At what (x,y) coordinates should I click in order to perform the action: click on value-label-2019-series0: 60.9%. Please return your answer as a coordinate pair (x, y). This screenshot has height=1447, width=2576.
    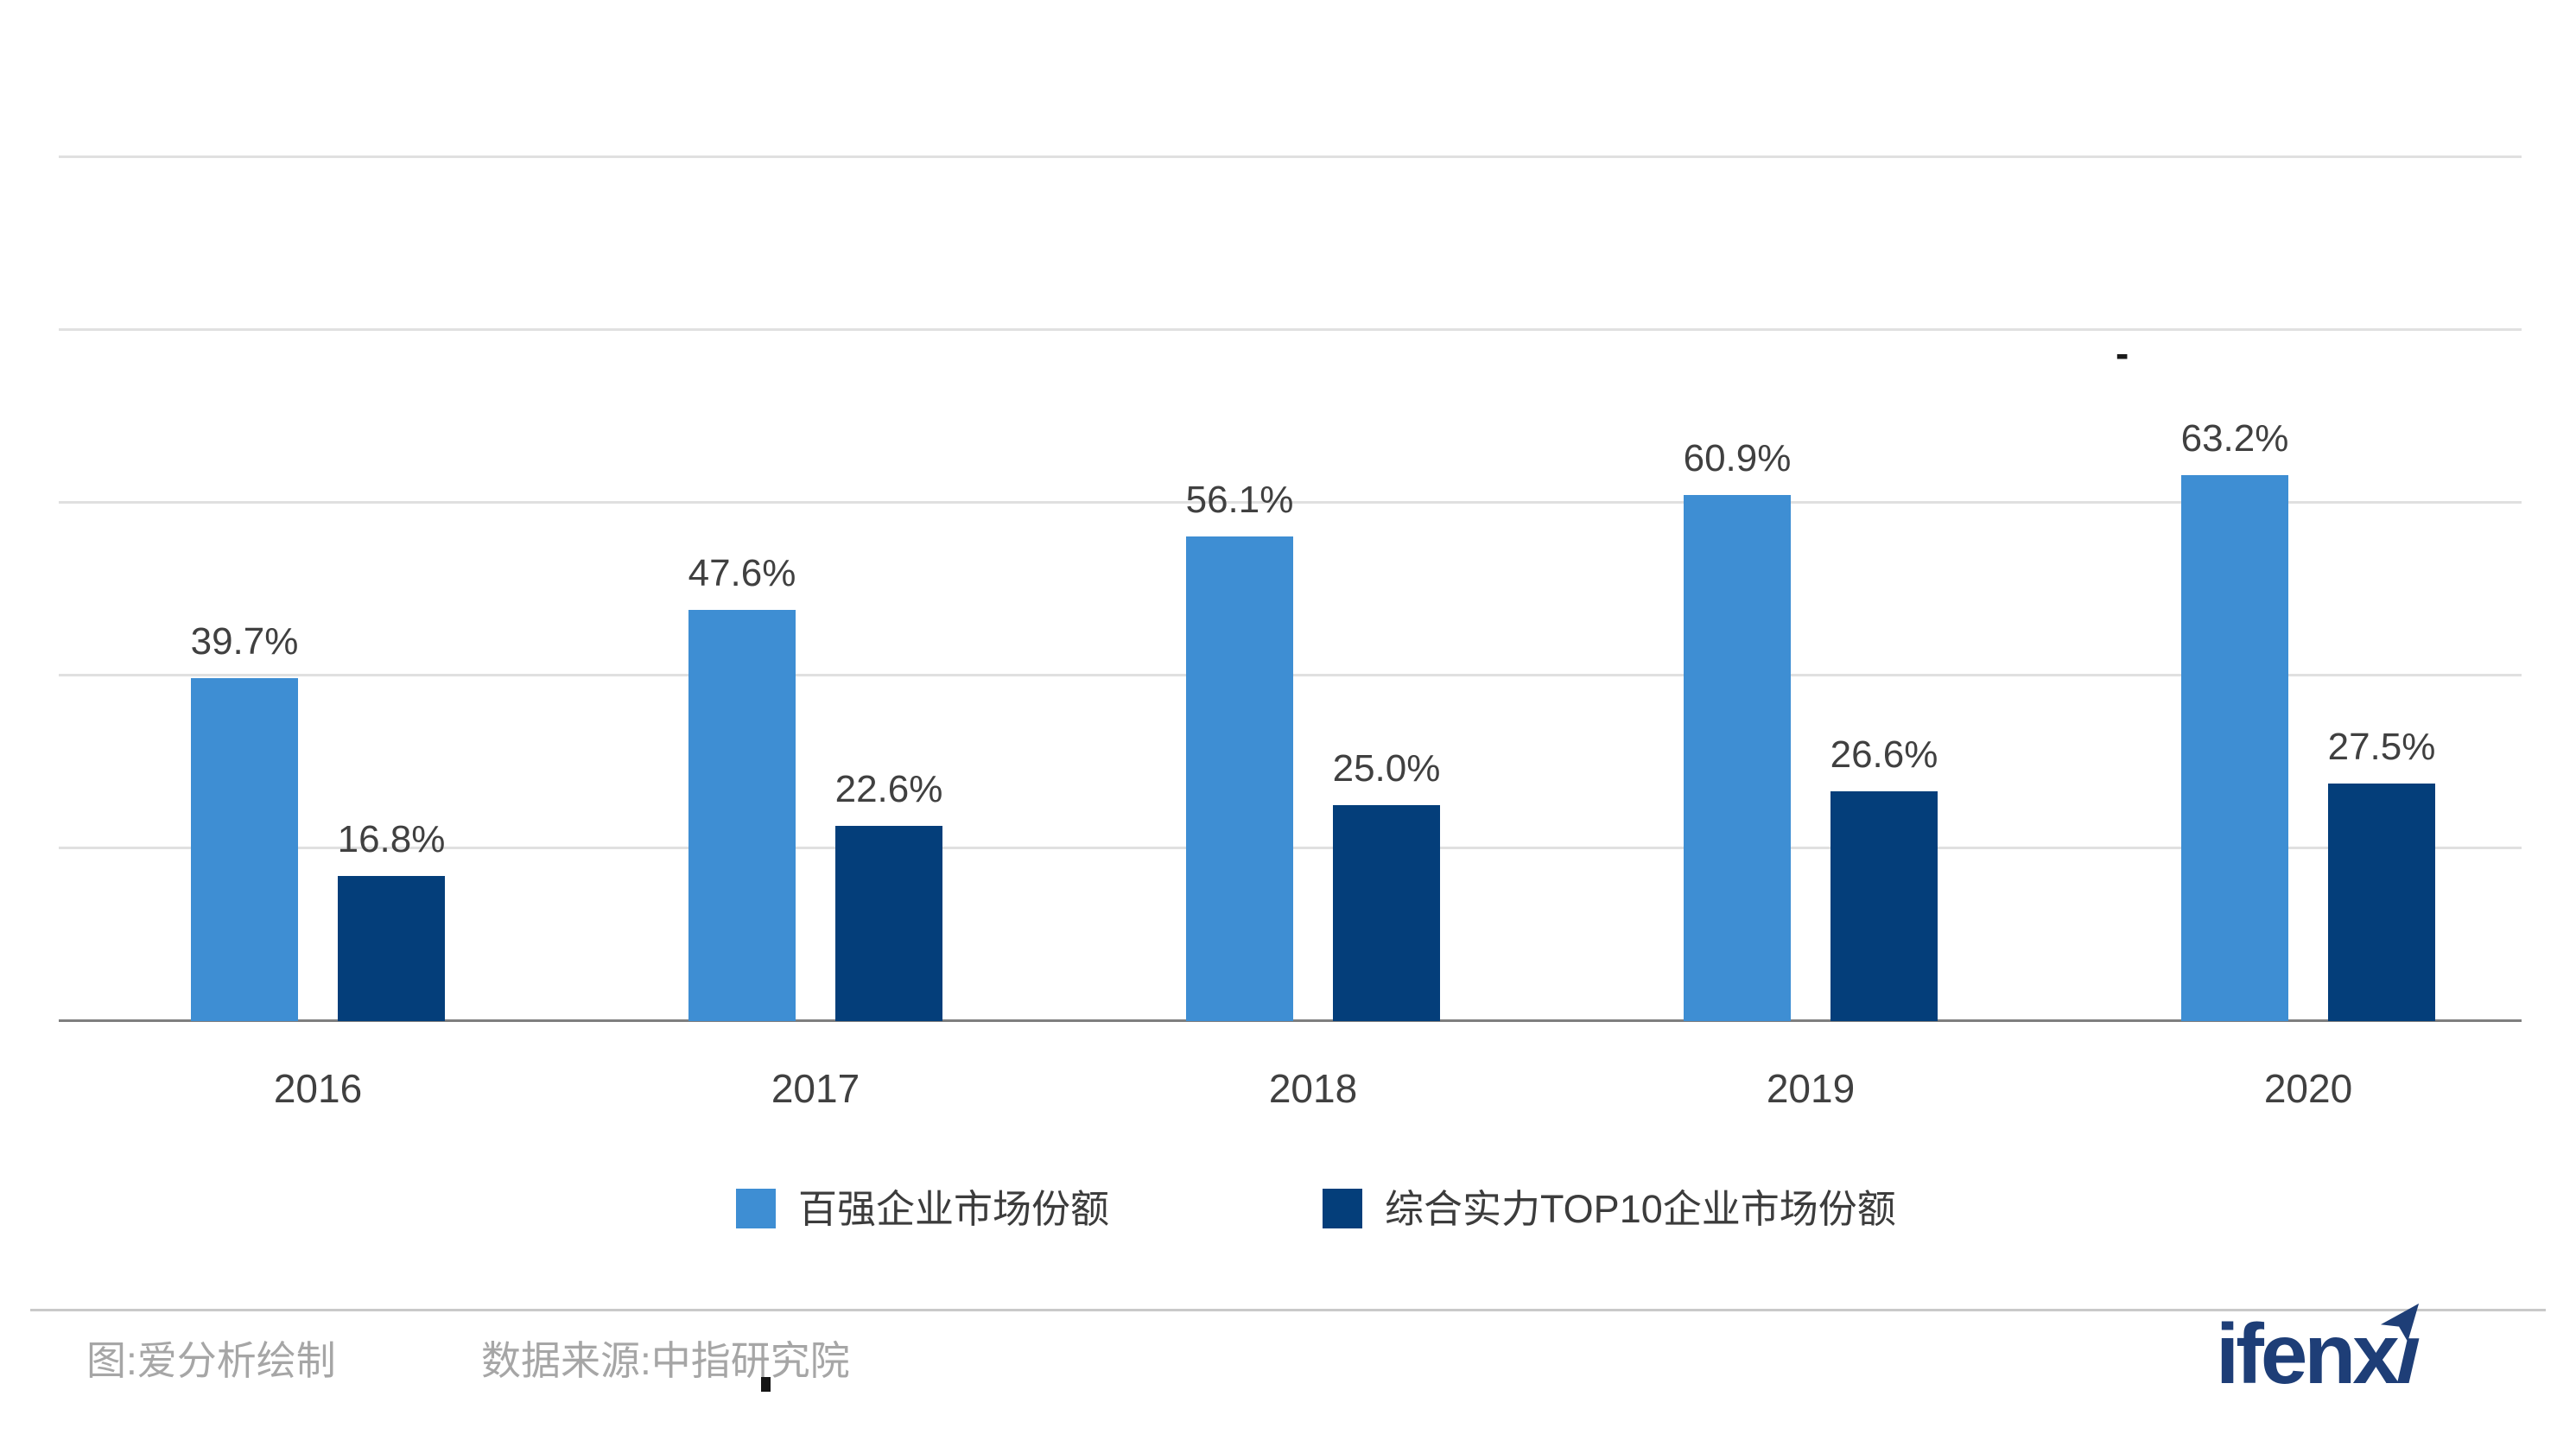
    Looking at the image, I should click on (1737, 458).